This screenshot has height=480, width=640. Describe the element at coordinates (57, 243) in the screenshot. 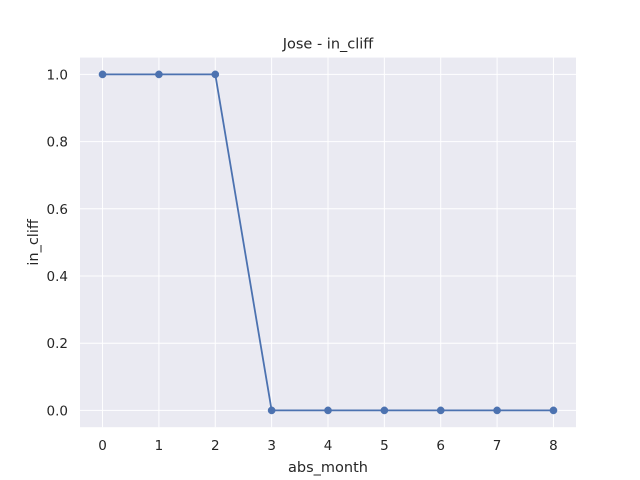

I see `y-axis-ticks: 0.0 0.2 0.4 0.6 0.8 1.0` at that location.